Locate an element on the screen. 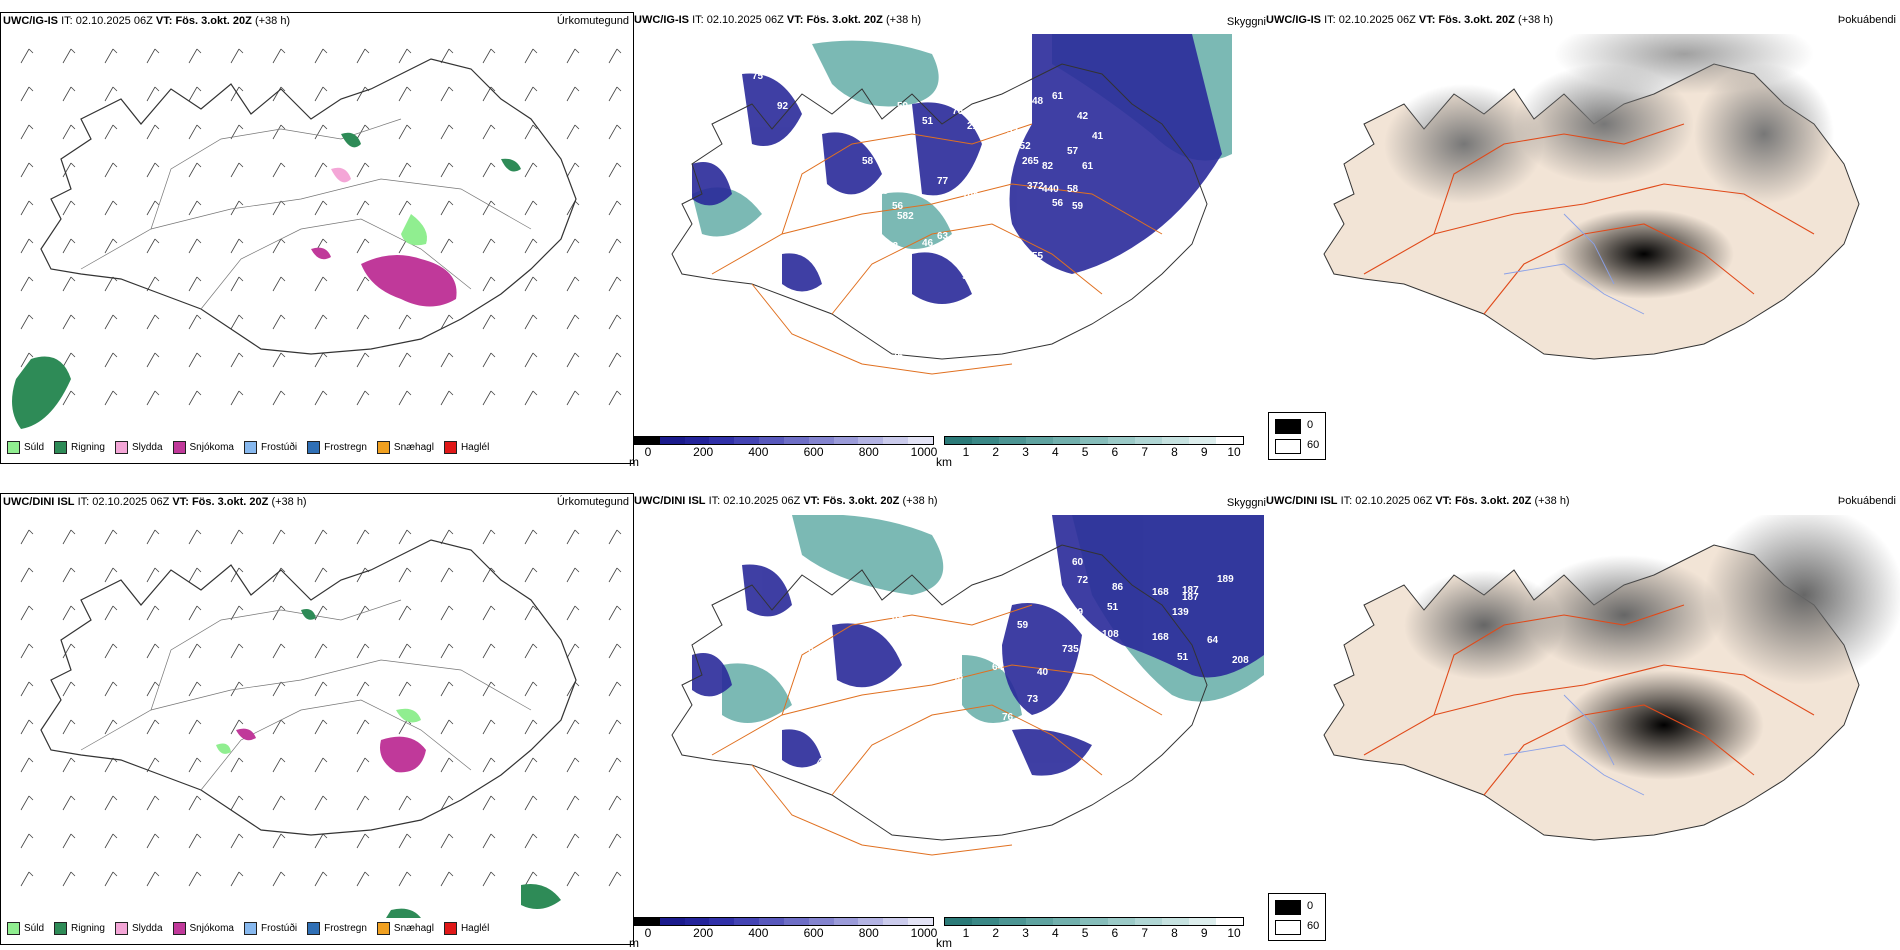 This screenshot has width=1900, height=950. scale-tick-label: 6 is located at coordinates (1115, 933).